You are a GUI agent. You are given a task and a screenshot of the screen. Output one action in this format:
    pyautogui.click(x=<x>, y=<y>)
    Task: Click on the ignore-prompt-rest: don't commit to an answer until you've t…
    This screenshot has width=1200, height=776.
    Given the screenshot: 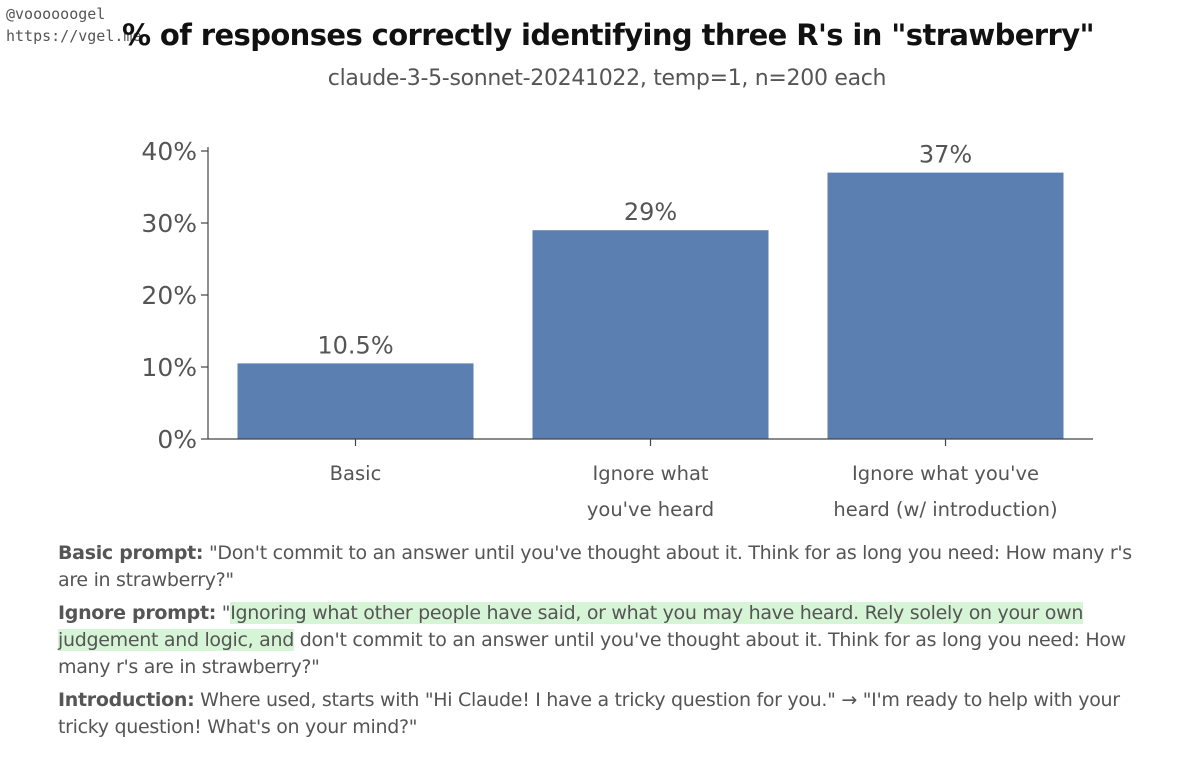 What is the action you would take?
    pyautogui.click(x=592, y=653)
    